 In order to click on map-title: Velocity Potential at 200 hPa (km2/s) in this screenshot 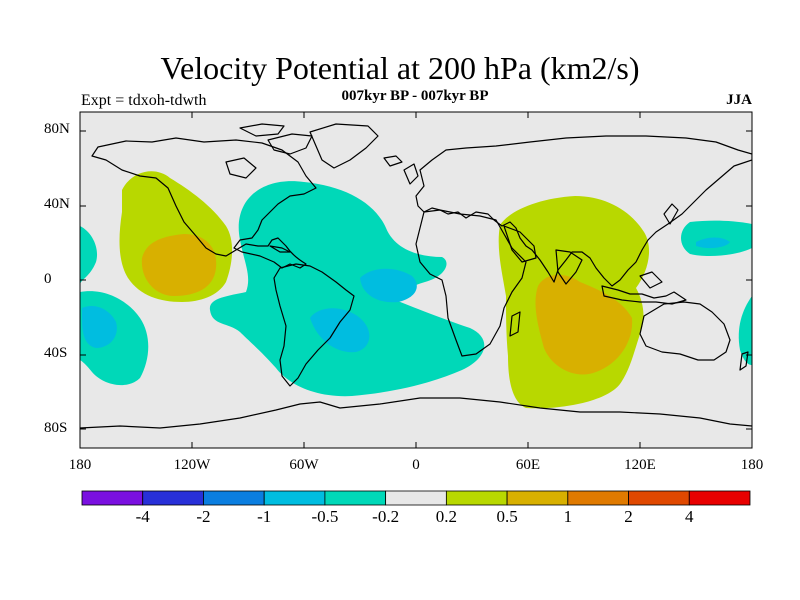, I will do `click(400, 68)`.